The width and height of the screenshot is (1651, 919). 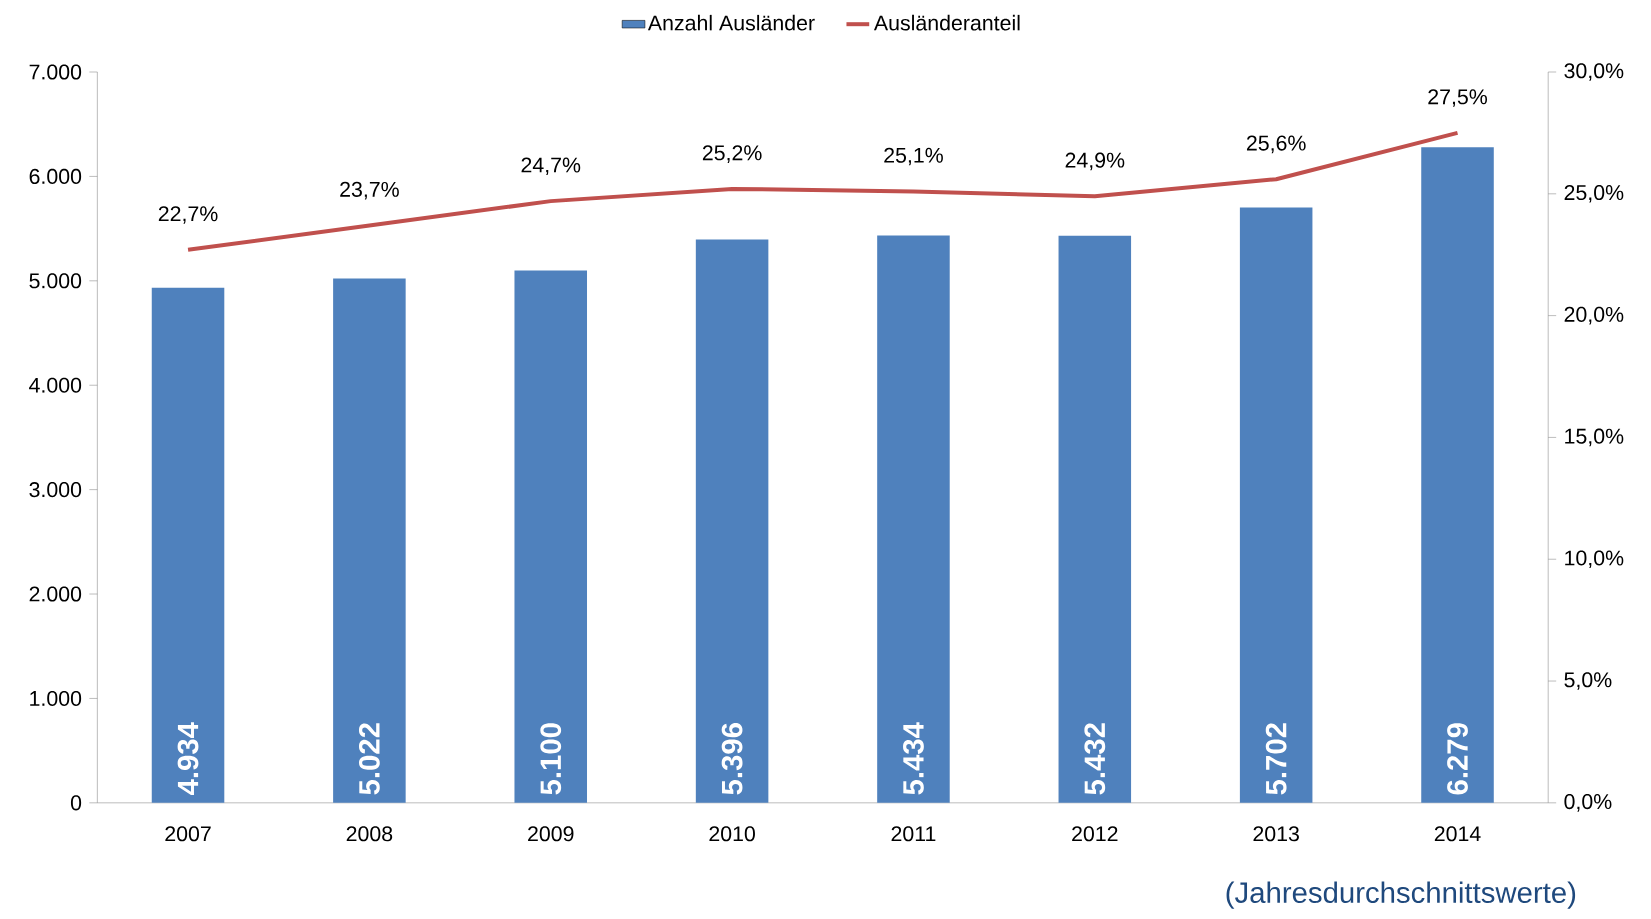 What do you see at coordinates (913, 156) in the screenshot?
I see `data-label: 25,1%` at bounding box center [913, 156].